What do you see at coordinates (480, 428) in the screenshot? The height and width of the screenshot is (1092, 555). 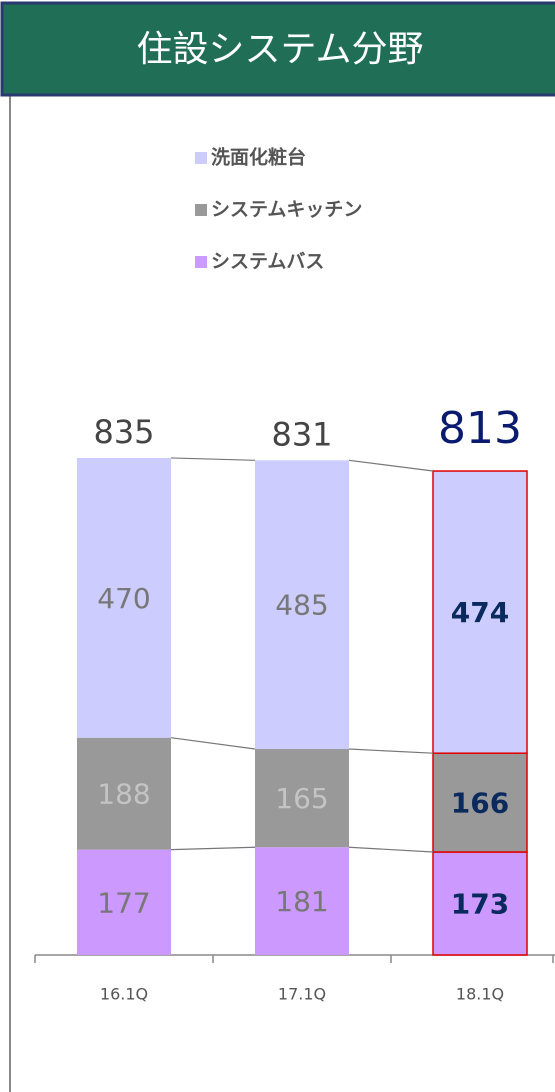 I see `total-label: 813` at bounding box center [480, 428].